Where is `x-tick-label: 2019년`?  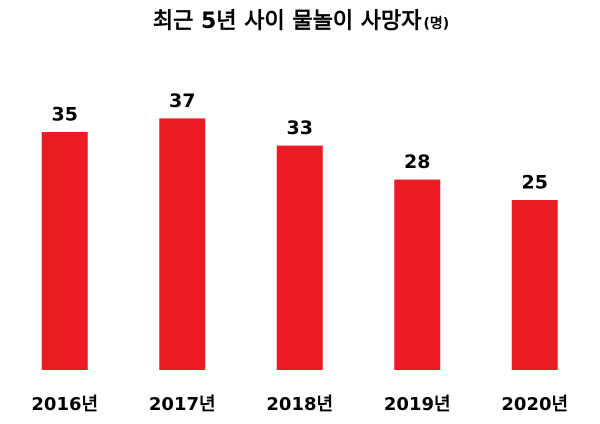 x-tick-label: 2019년 is located at coordinates (417, 404).